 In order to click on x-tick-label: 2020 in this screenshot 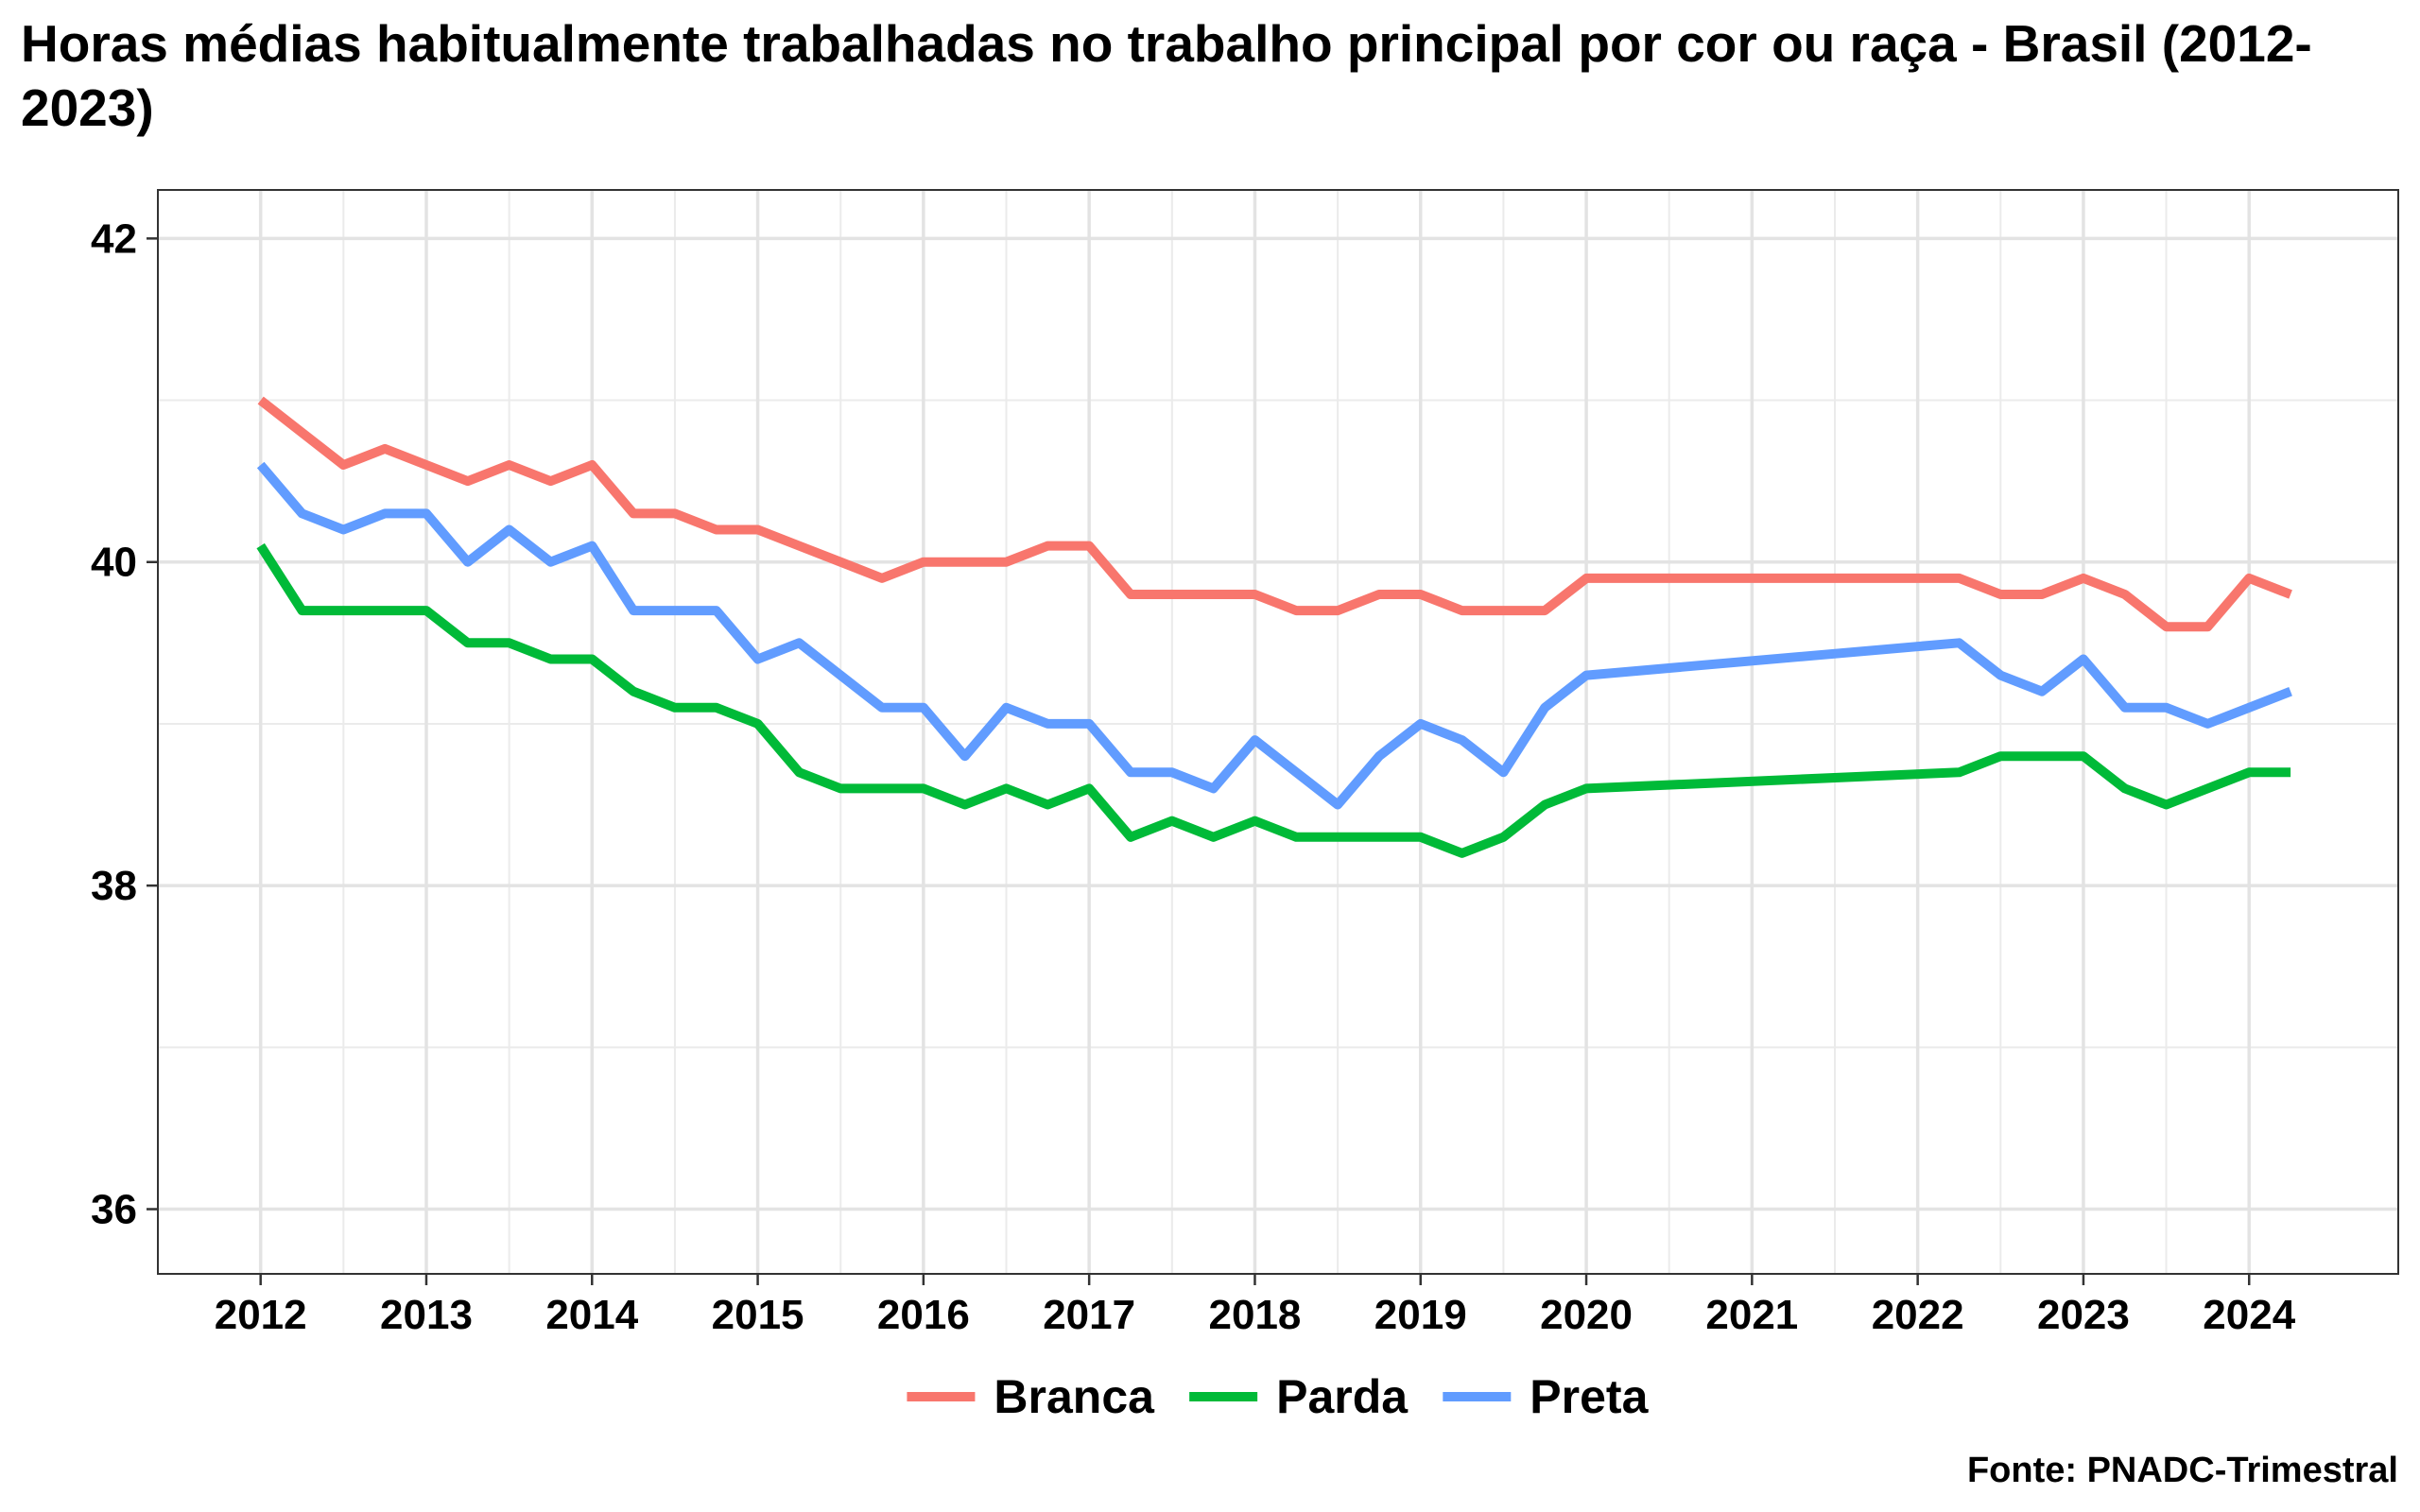, I will do `click(1587, 1315)`.